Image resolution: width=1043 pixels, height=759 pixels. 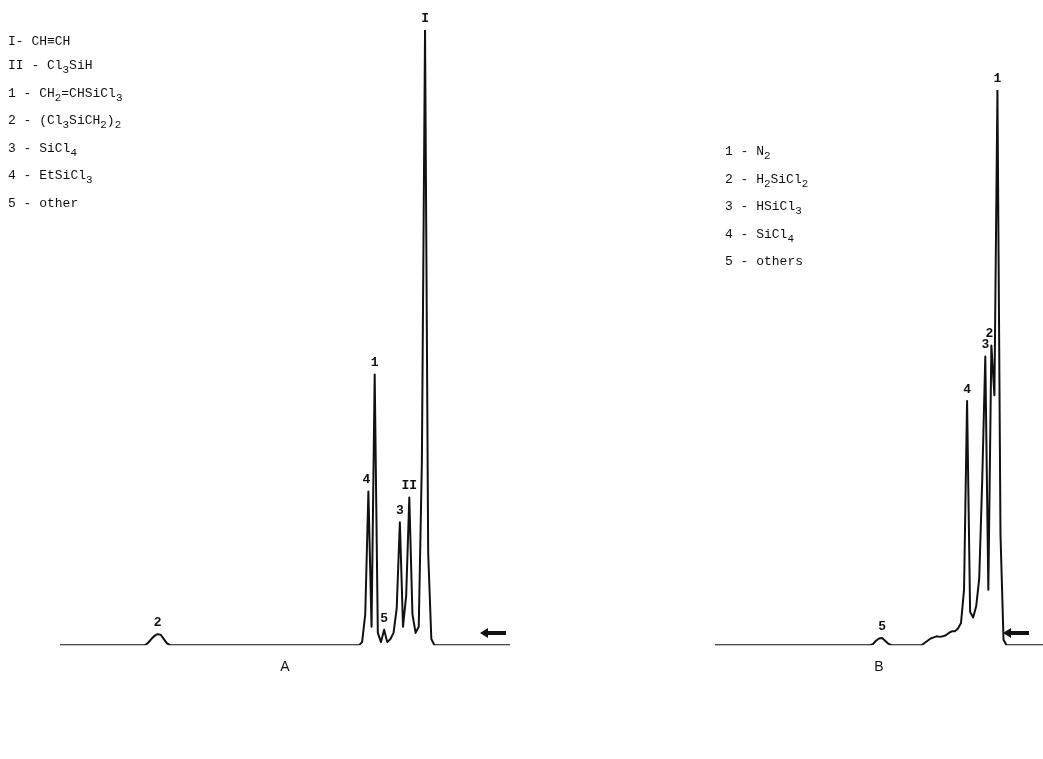 I want to click on annotation: 3 - HSiCl$_{3}$, so click(x=764, y=208).